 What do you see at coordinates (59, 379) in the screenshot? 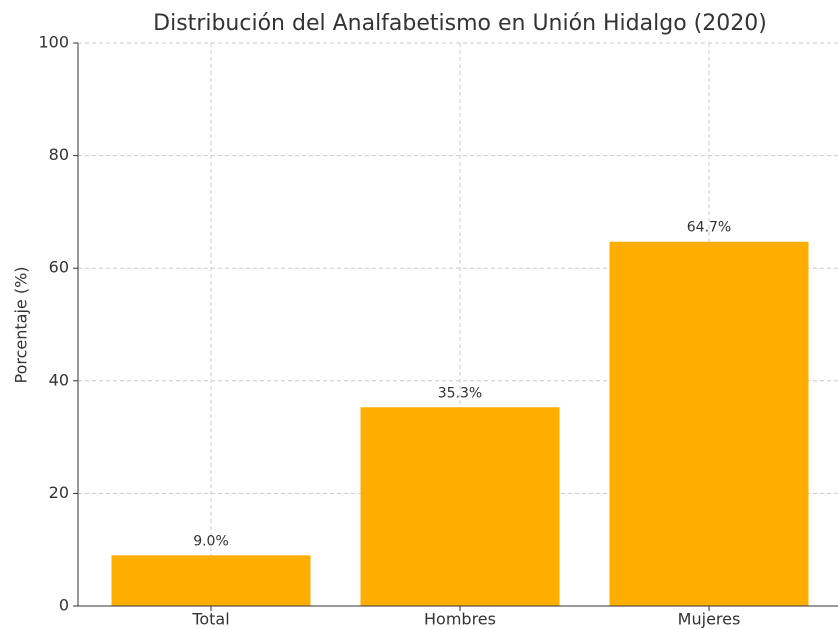
I see `y-tick-label: 40` at bounding box center [59, 379].